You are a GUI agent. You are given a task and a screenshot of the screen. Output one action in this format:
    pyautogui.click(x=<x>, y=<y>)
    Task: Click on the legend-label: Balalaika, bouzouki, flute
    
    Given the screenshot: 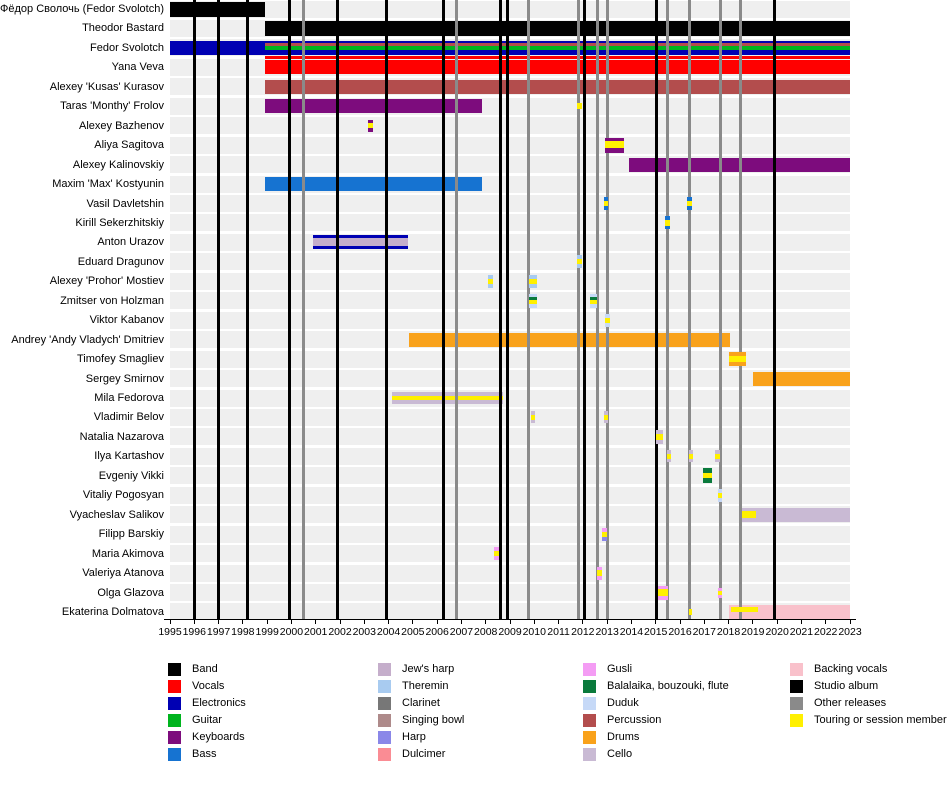 What is the action you would take?
    pyautogui.click(x=668, y=686)
    